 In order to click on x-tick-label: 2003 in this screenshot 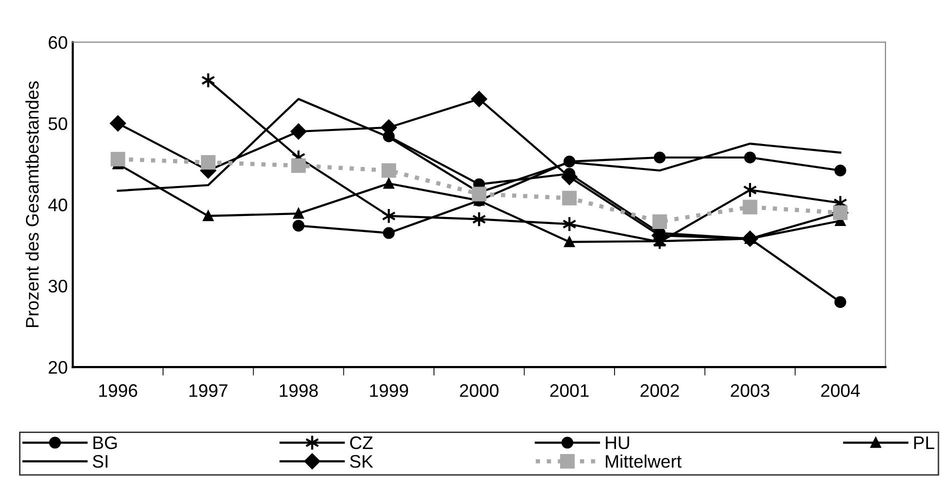, I will do `click(750, 390)`.